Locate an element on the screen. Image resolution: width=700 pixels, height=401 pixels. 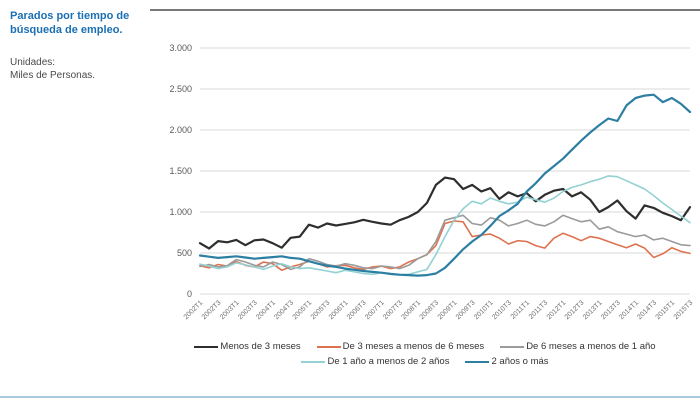
legend-item: De 3 meses a menos de 6 meses is located at coordinates (400, 346).